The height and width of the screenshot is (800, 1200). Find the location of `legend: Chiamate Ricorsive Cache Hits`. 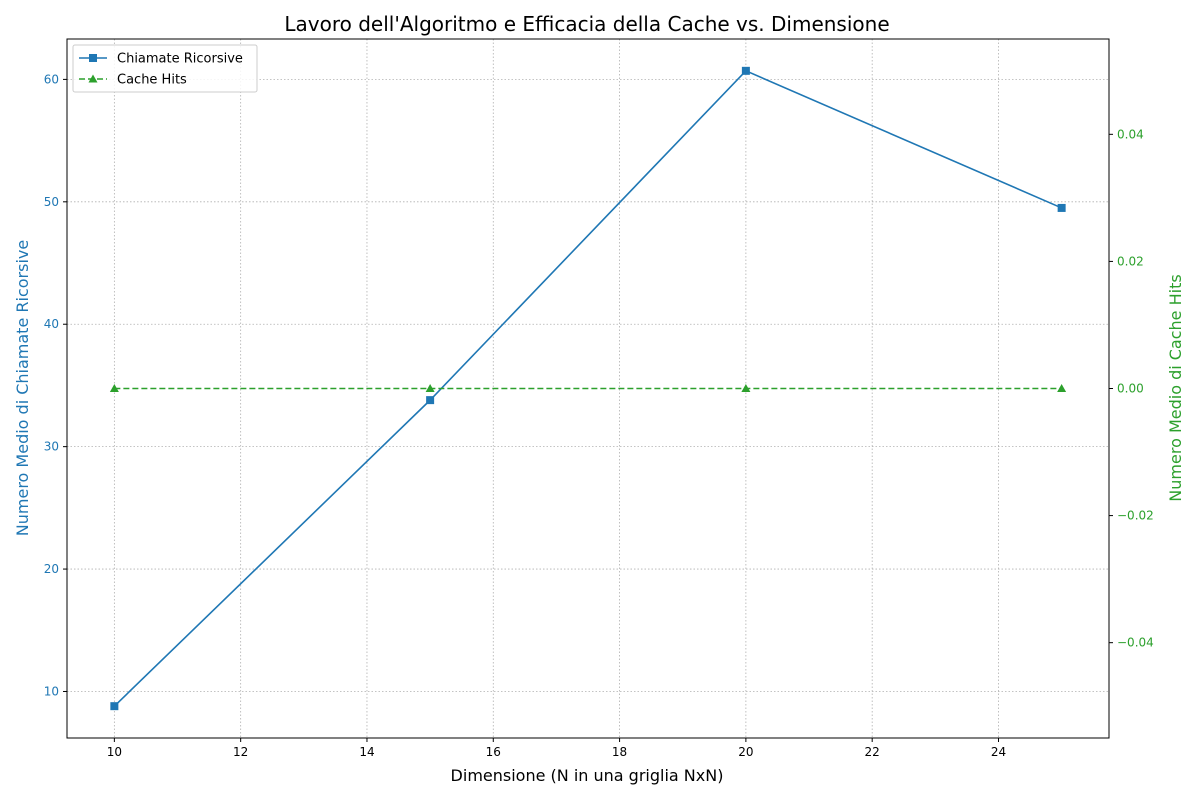

legend: Chiamate Ricorsive Cache Hits is located at coordinates (165, 68).